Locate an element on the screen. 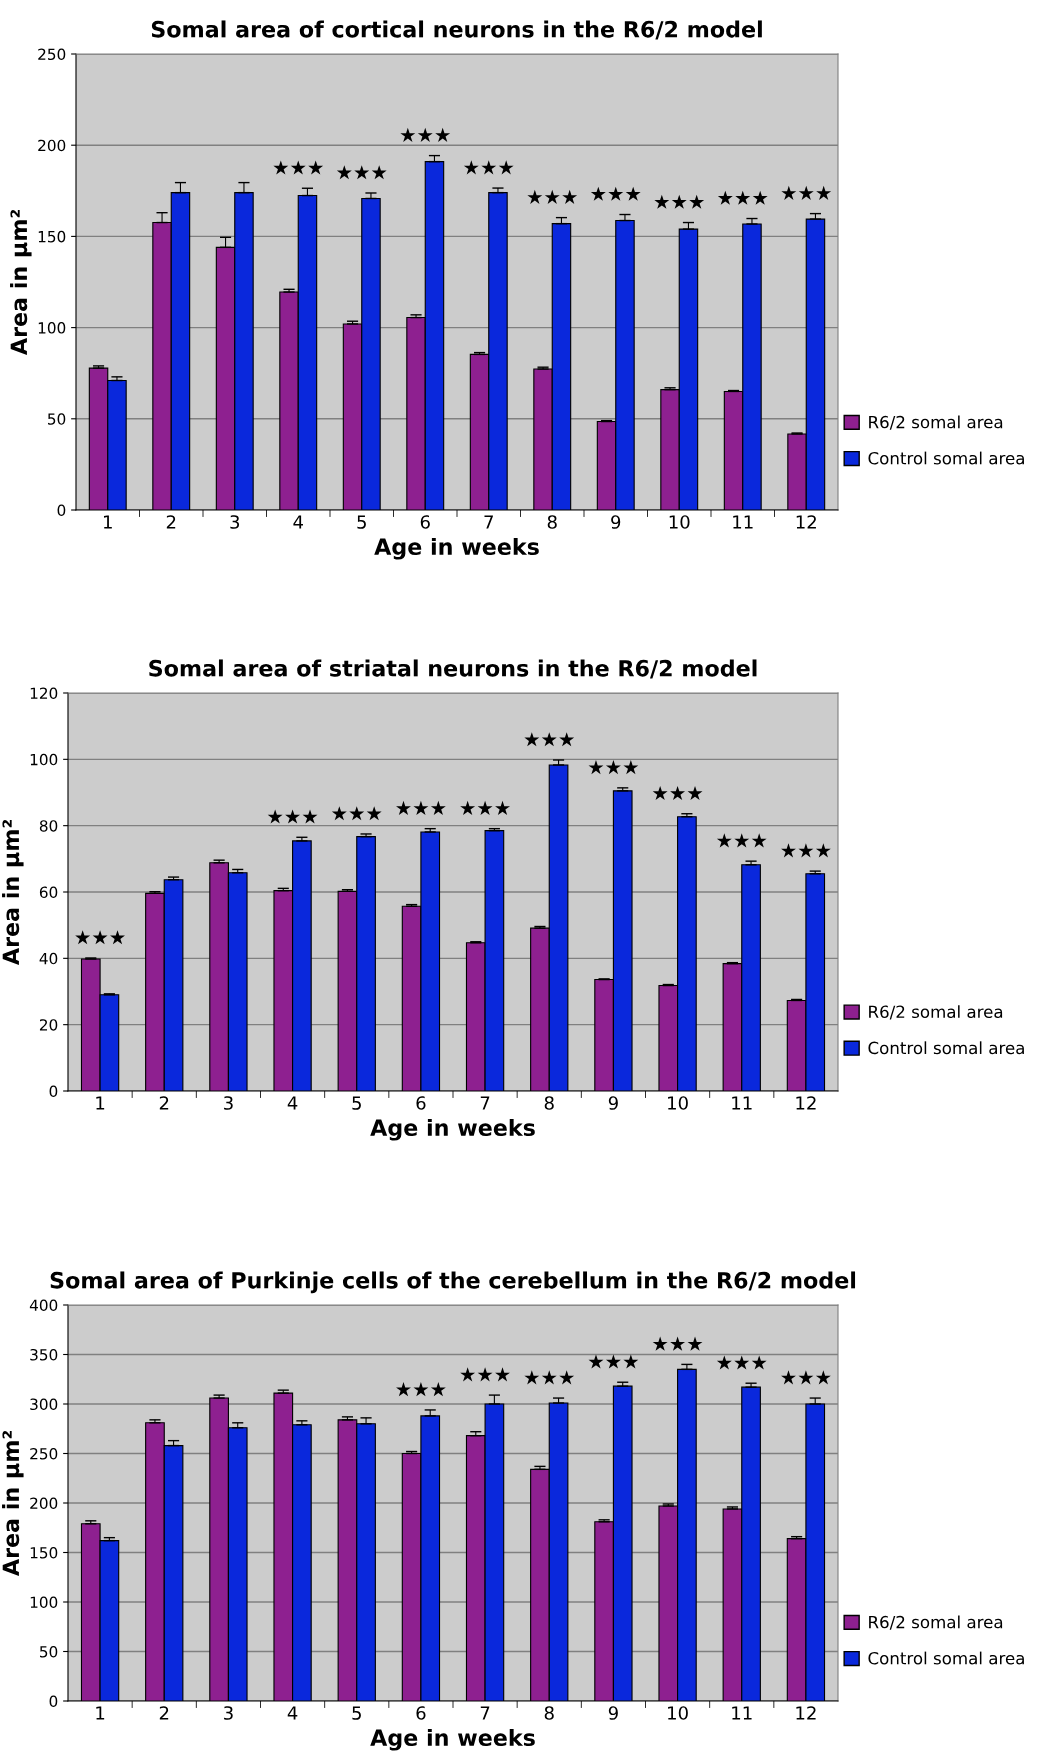 The image size is (1054, 1763). y-tick-label: 350 is located at coordinates (44, 1354).